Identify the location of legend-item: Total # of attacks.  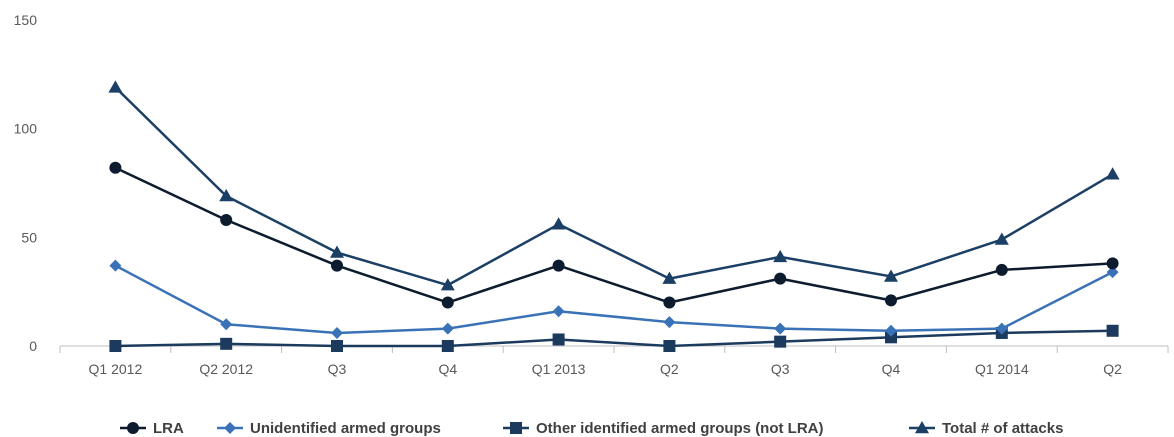
(986, 428).